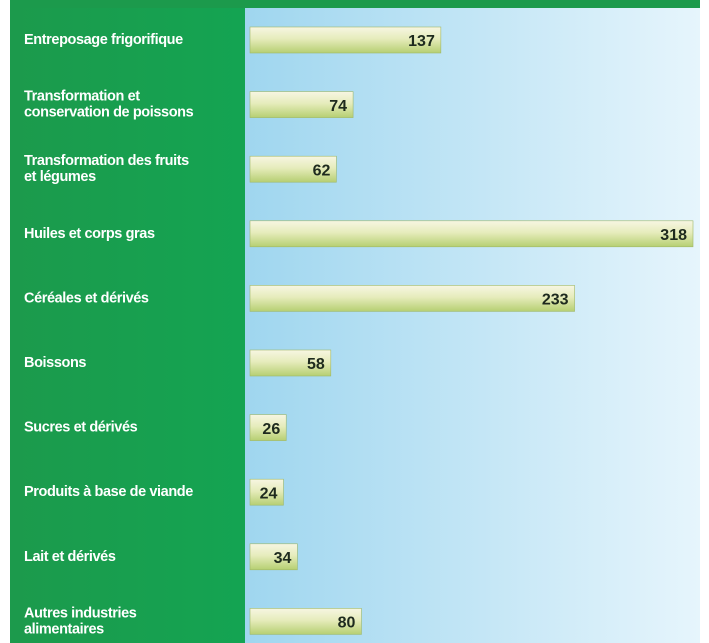 The height and width of the screenshot is (643, 709). What do you see at coordinates (60, 177) in the screenshot?
I see `category-line: et légumes` at bounding box center [60, 177].